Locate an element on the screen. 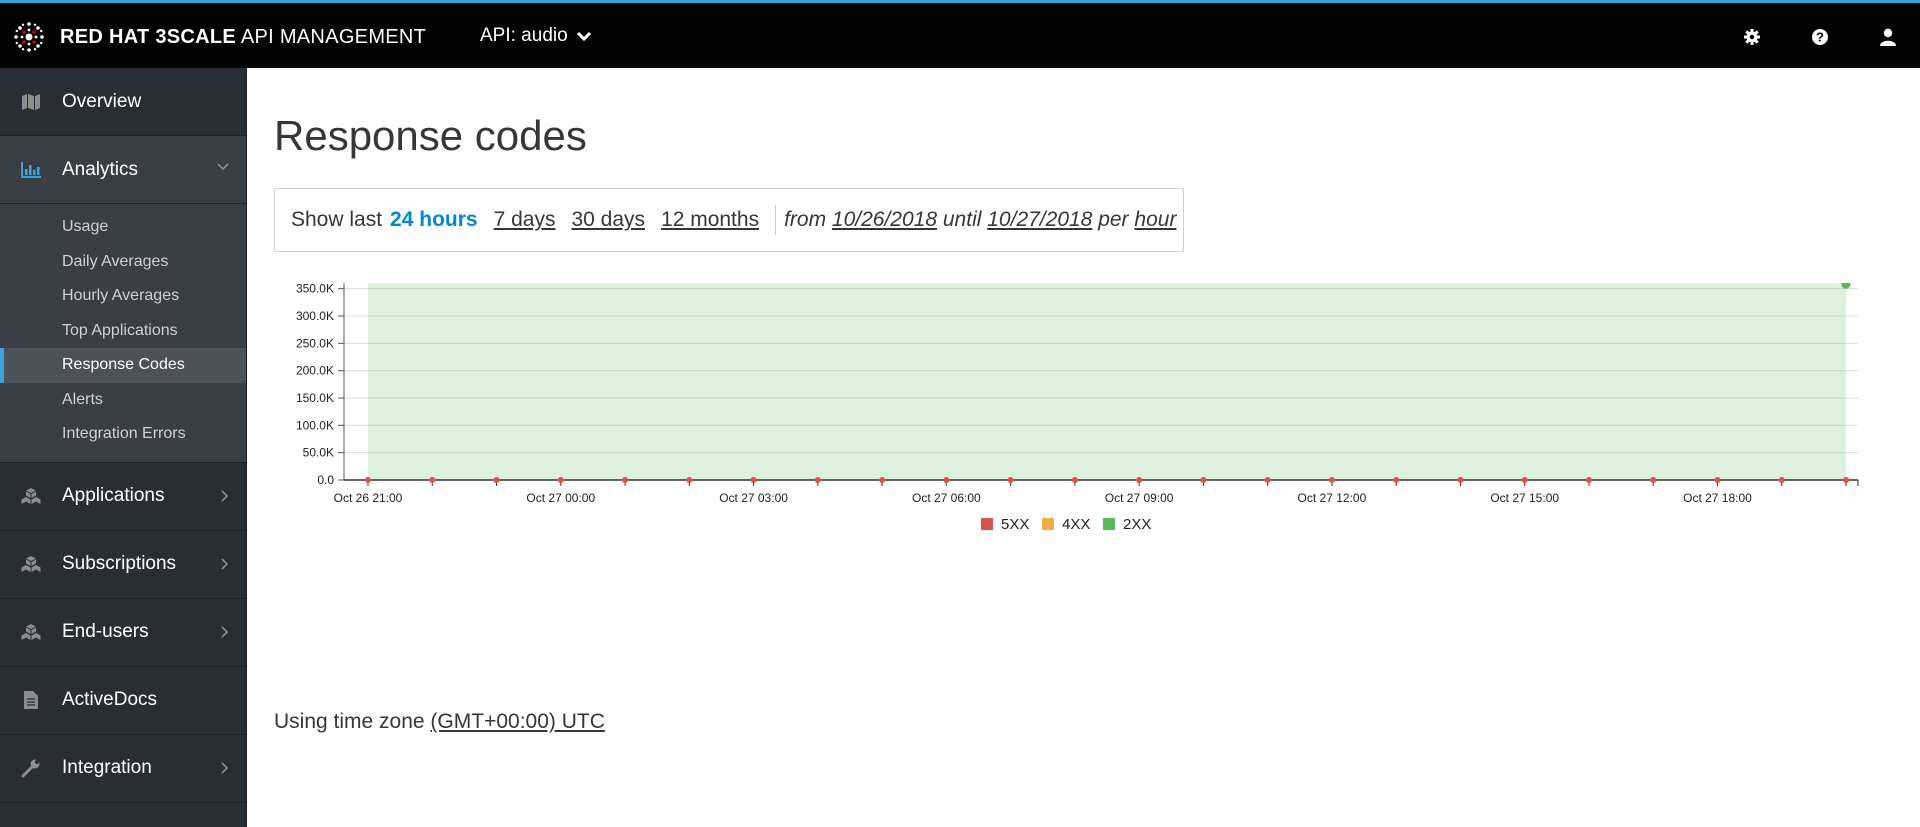 The image size is (1920, 827). legend-label-4xx: 4XX is located at coordinates (1076, 524).